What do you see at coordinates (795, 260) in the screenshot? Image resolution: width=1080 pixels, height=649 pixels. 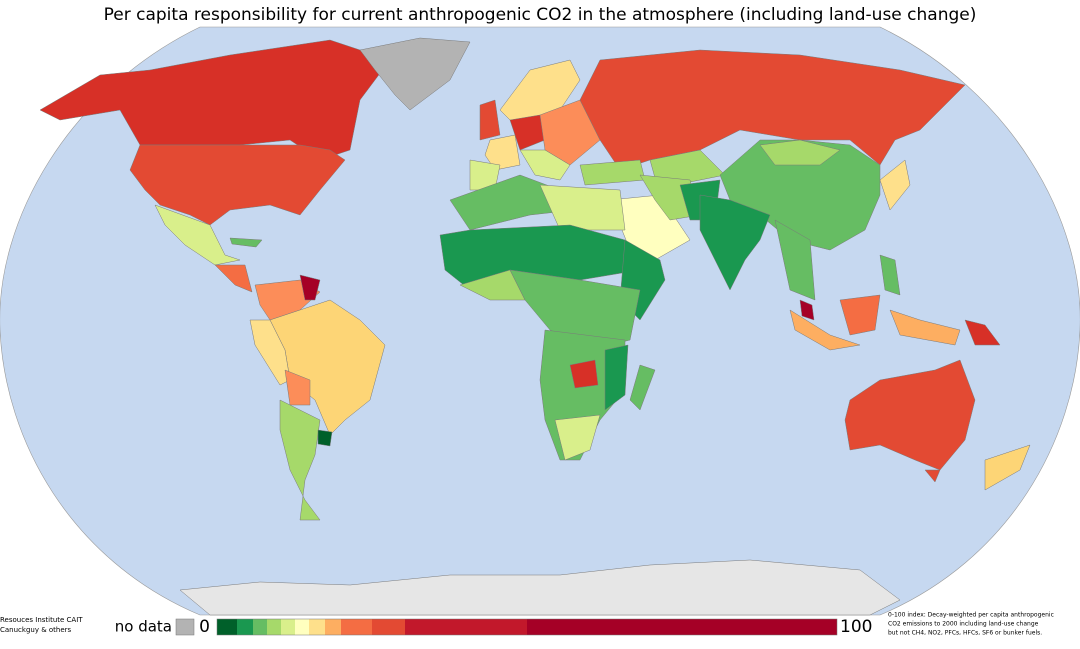 I see `southeast-asia` at bounding box center [795, 260].